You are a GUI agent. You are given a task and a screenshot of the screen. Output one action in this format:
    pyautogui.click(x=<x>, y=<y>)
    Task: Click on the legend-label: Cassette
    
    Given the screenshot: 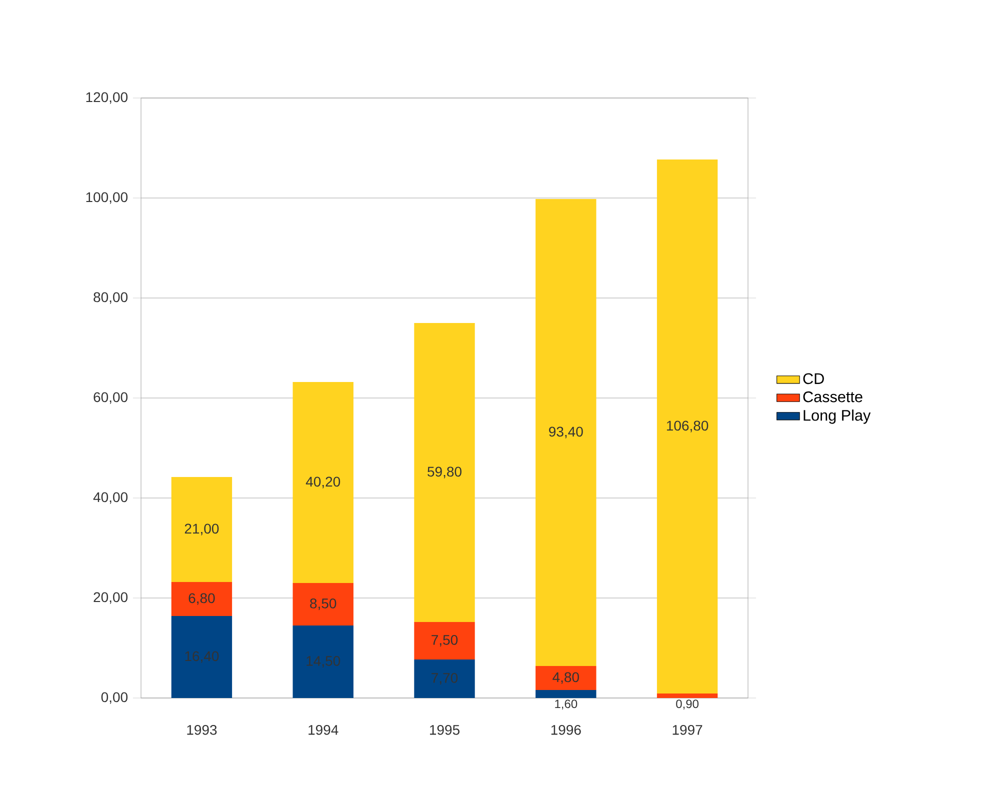 What is the action you would take?
    pyautogui.click(x=832, y=396)
    